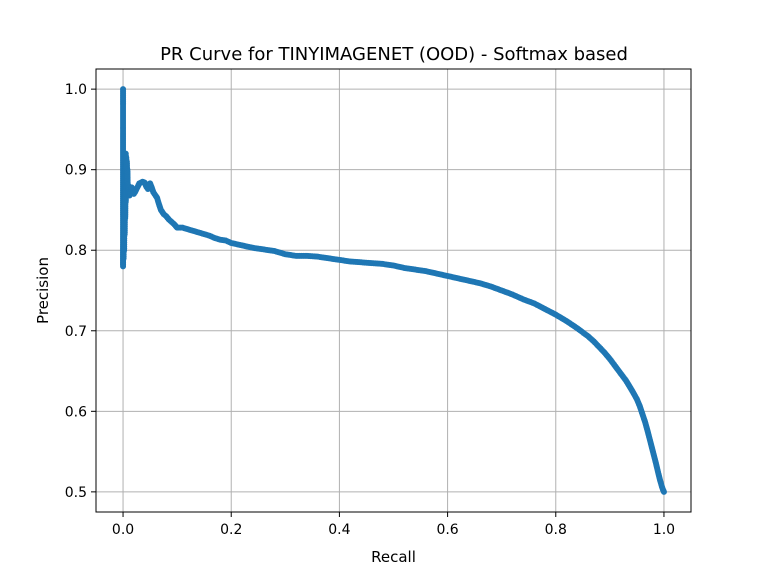 The width and height of the screenshot is (768, 576). I want to click on x-tick-label: 1.0, so click(664, 530).